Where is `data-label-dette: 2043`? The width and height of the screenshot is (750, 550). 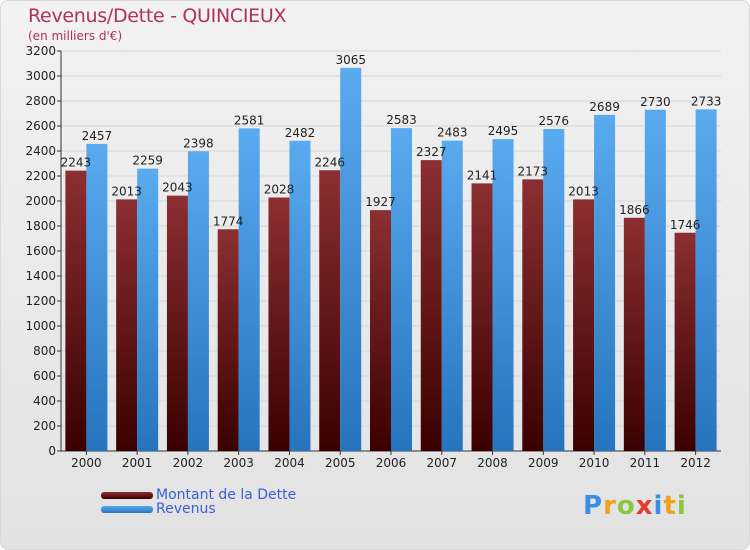 data-label-dette: 2043 is located at coordinates (177, 188).